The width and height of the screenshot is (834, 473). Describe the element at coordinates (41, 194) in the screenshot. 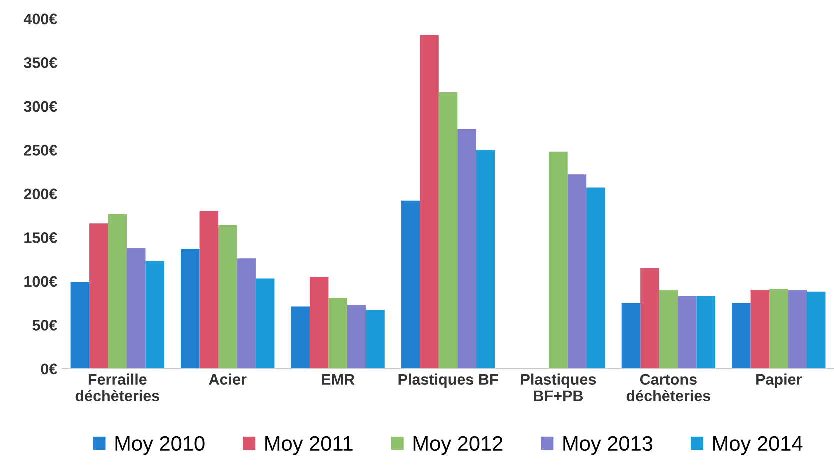

I see `y-tick-label: 200€` at that location.